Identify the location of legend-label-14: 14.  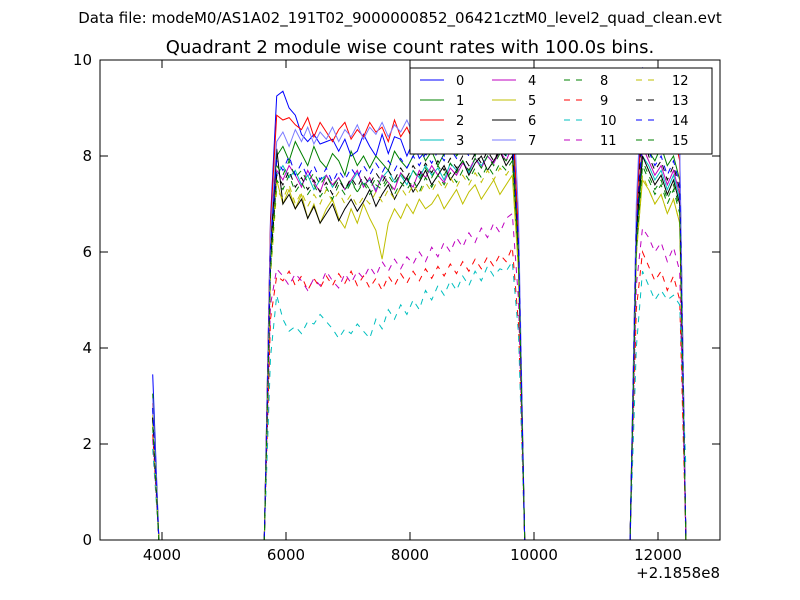
(680, 121).